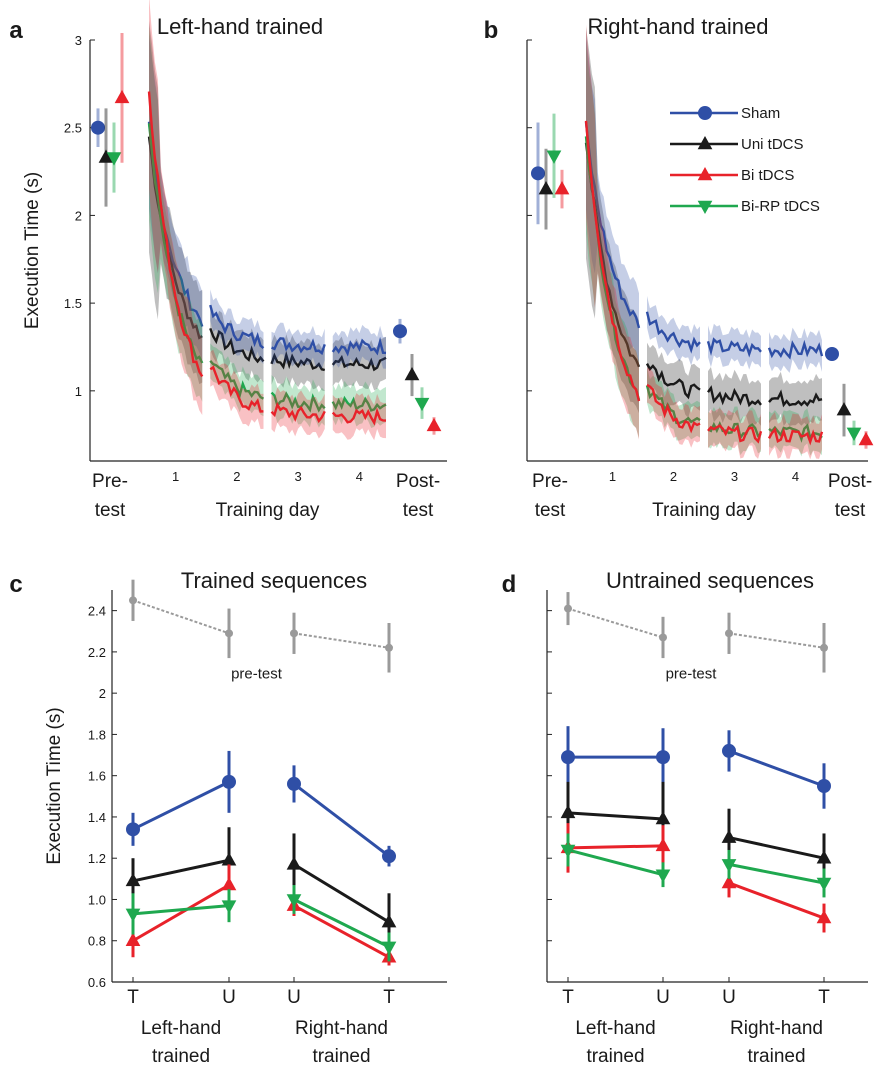  Describe the element at coordinates (237, 389) in the screenshot. I see `panel-a-band-bi-day2` at that location.